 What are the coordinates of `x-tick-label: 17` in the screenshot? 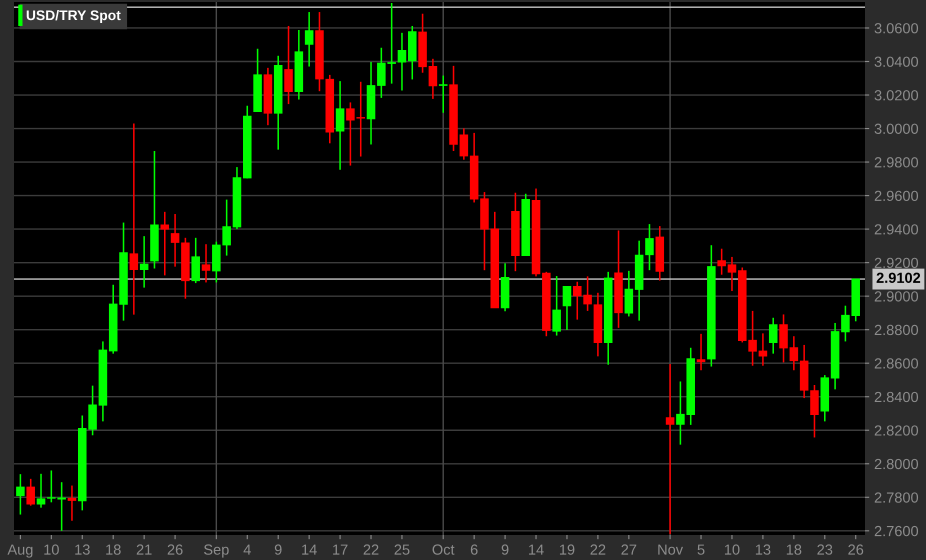 It's located at (340, 549).